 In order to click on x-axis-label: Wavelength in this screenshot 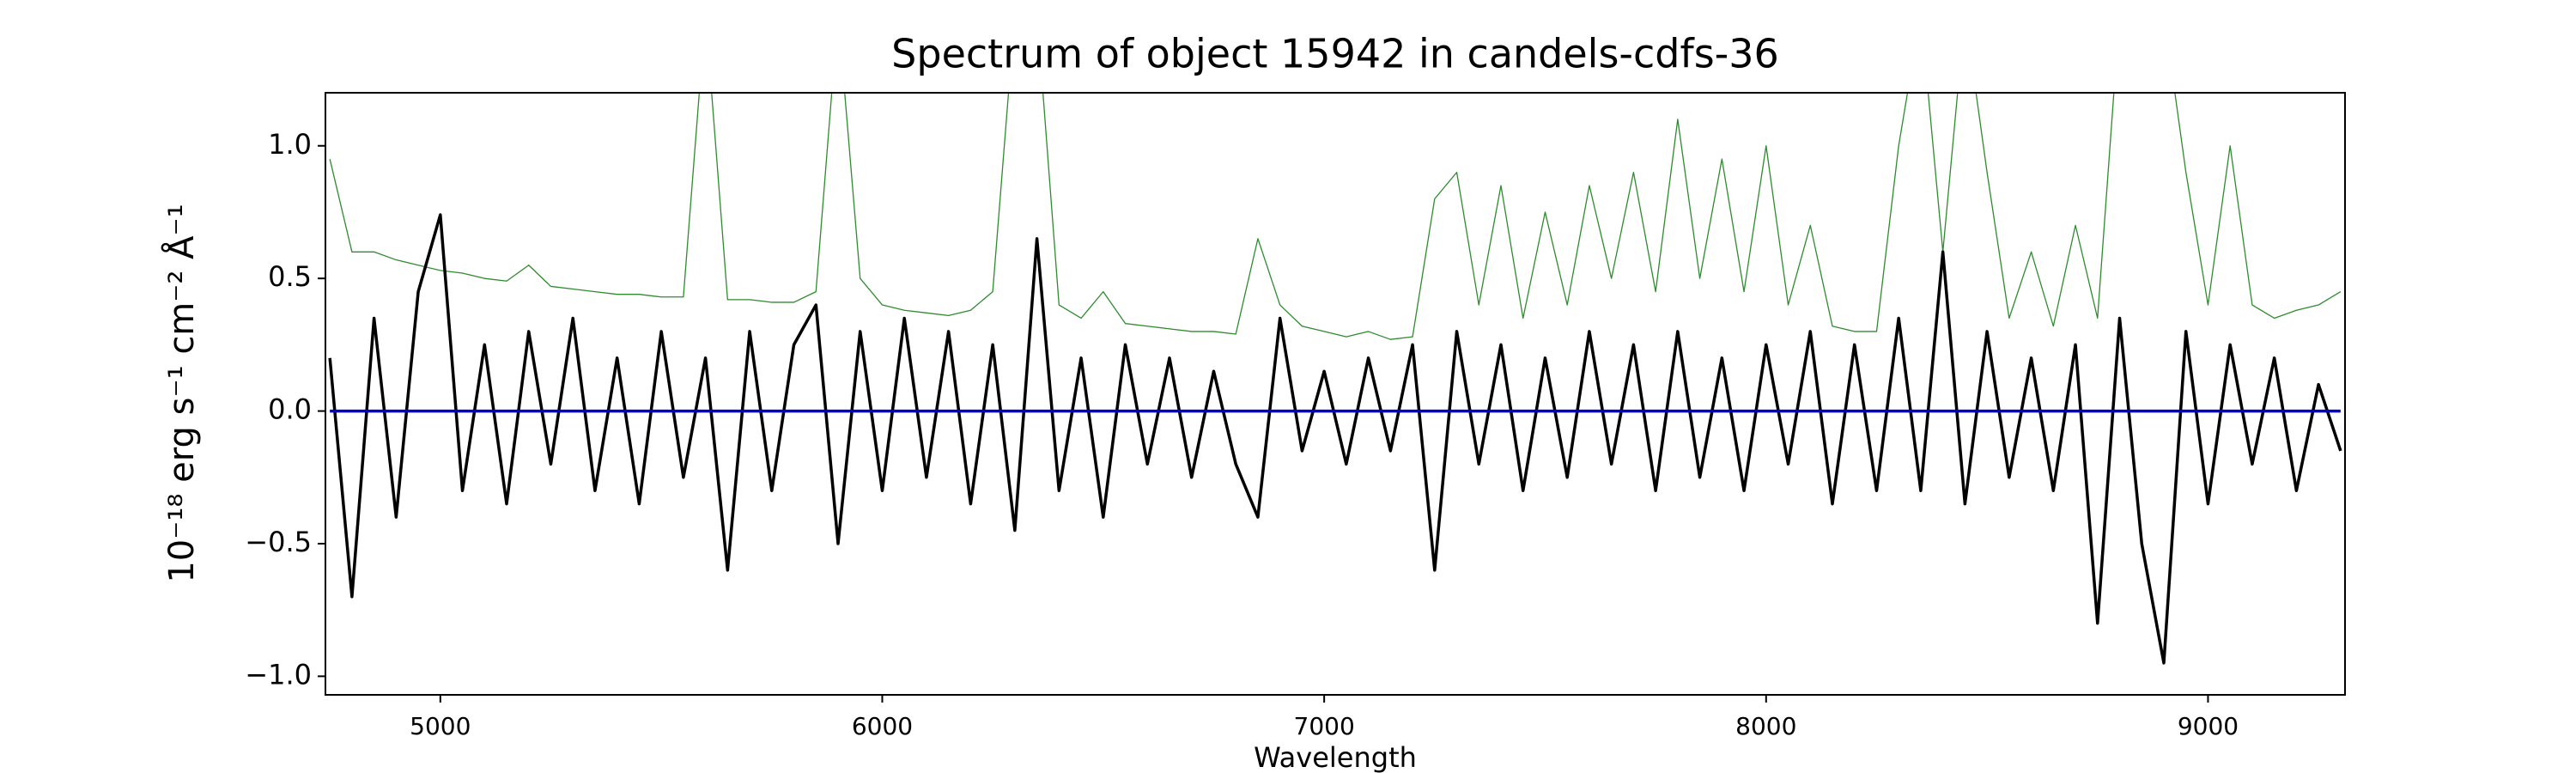, I will do `click(1335, 757)`.